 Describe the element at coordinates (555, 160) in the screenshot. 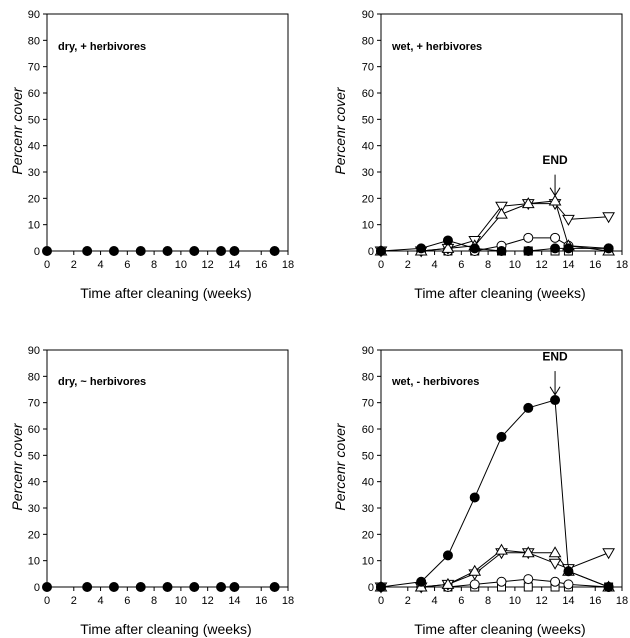

I see `annotation-end-label: END` at that location.